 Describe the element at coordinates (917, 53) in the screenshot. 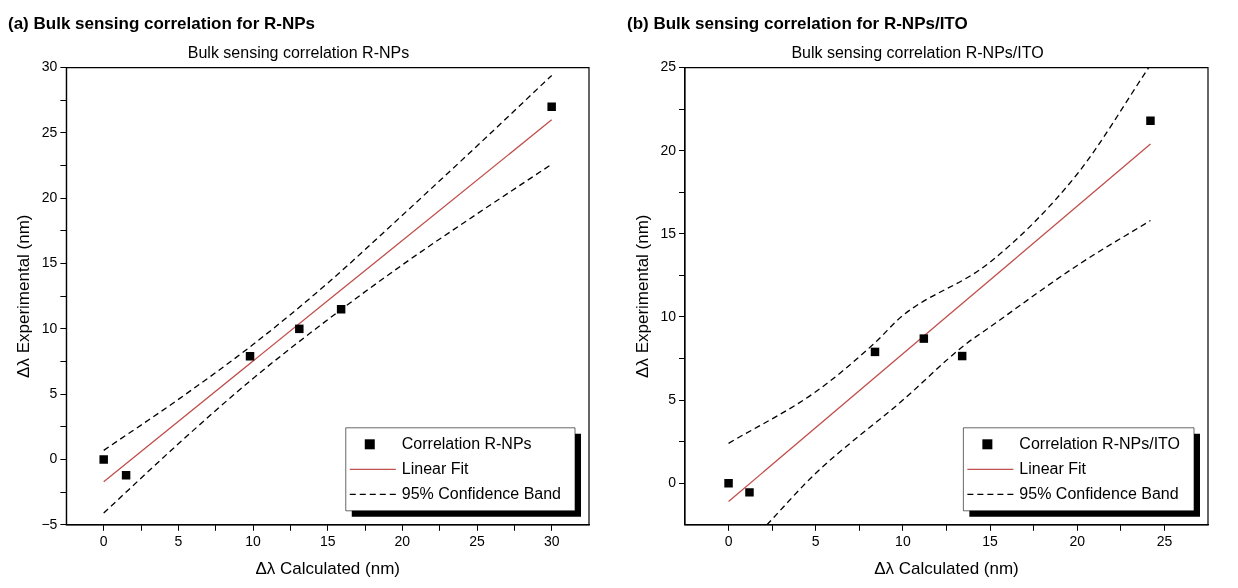

I see `chart-subtitle: Bulk sensing correlation R-NPs/ITO` at that location.